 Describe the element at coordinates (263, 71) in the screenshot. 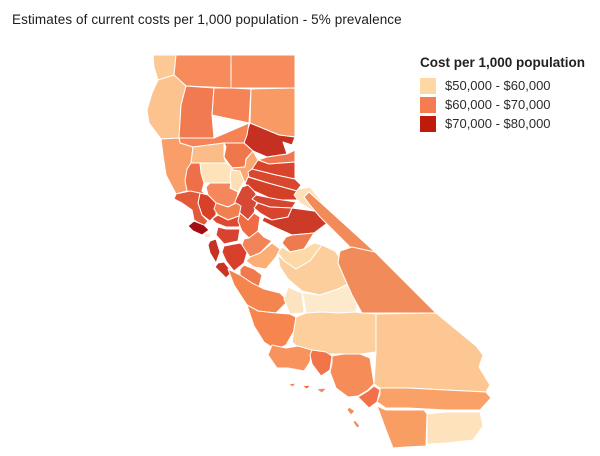

I see `county-modoc: Modoc` at that location.